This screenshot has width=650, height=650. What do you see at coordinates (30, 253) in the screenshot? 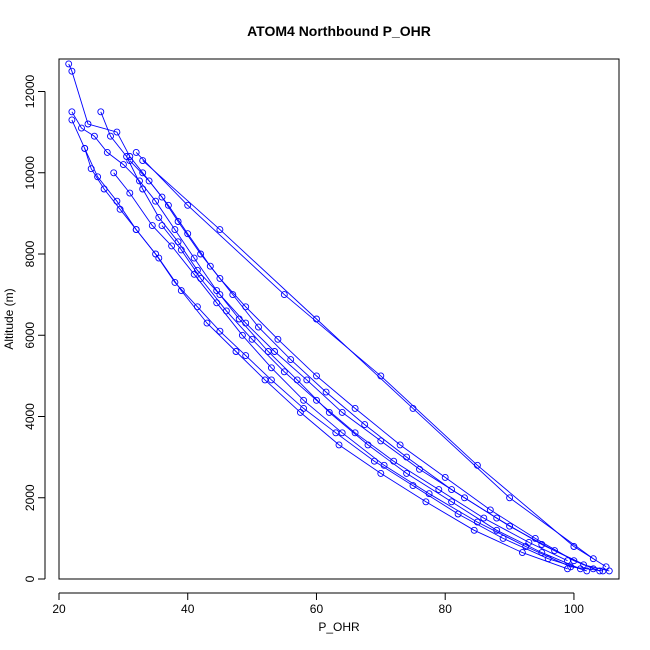
I see `y-tick-label: 8000` at bounding box center [30, 253].